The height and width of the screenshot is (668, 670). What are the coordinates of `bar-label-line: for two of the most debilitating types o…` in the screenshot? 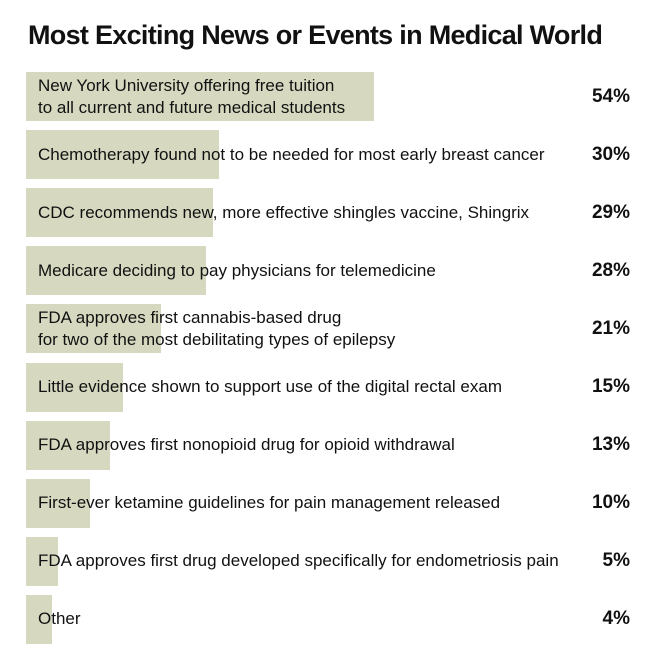 It's located at (217, 339).